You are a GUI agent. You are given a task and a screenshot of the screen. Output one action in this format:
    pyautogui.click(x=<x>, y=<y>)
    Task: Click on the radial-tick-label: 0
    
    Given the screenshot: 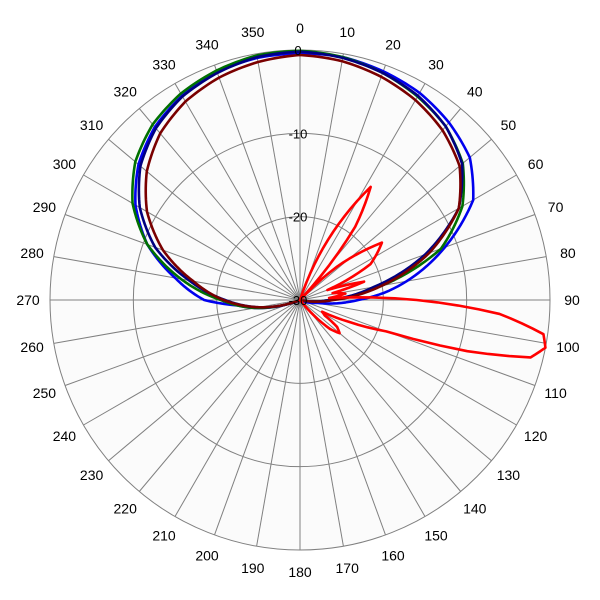 What is the action you would take?
    pyautogui.click(x=297, y=50)
    